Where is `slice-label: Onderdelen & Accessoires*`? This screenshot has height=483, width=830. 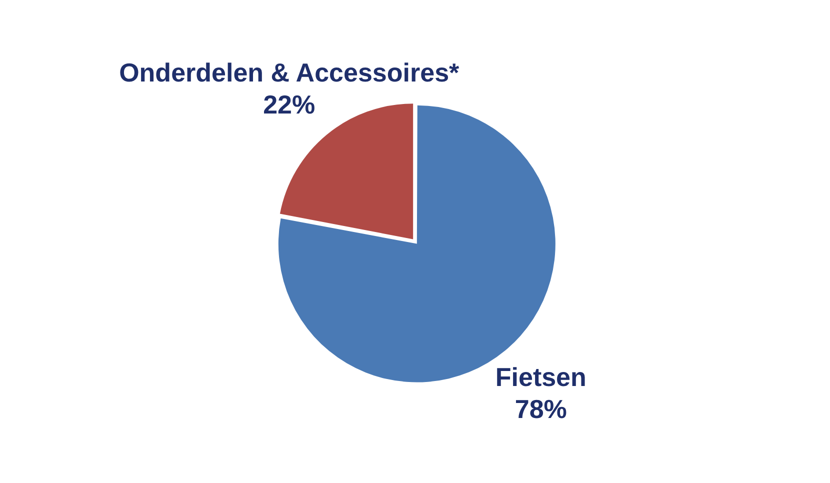
slice-label: Onderdelen & Accessoires* is located at coordinates (289, 72).